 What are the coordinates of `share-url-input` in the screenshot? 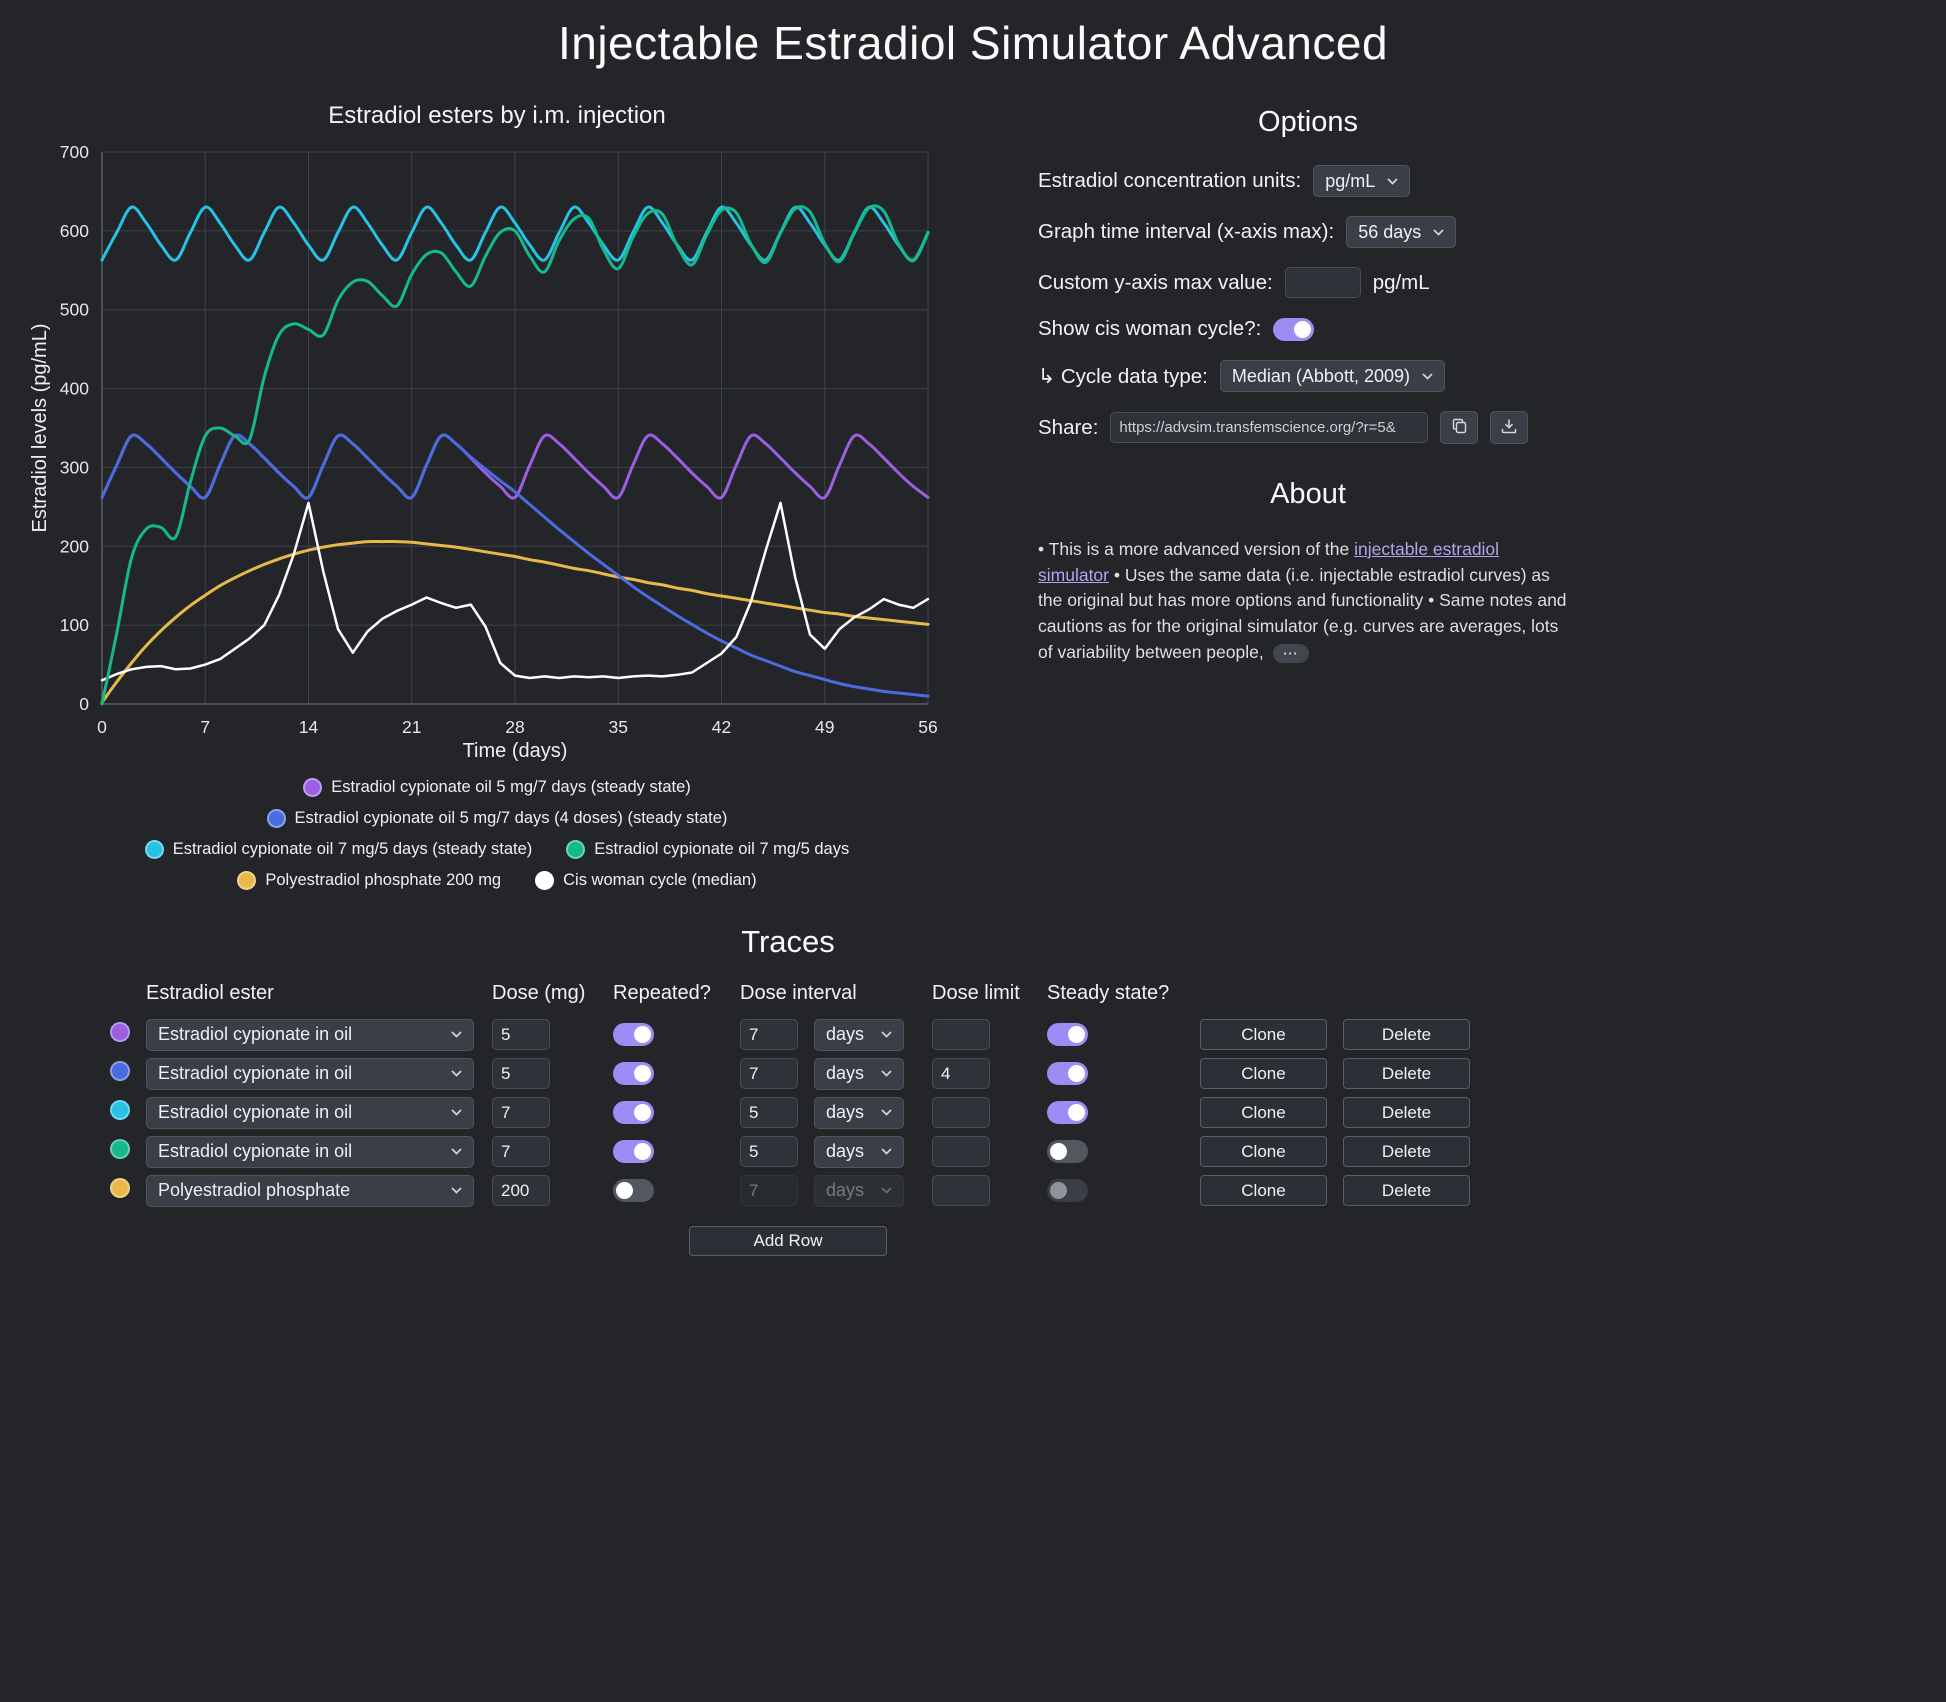 It's located at (1269, 427).